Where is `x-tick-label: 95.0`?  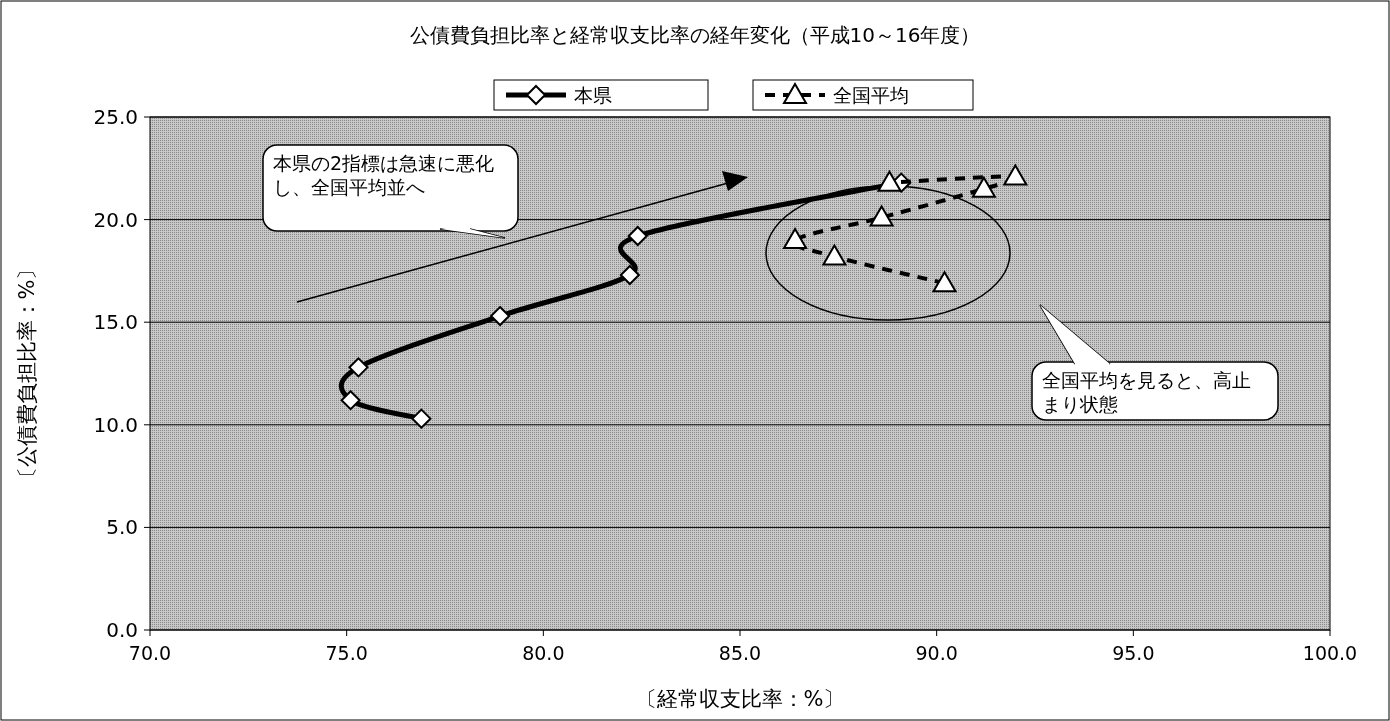
x-tick-label: 95.0 is located at coordinates (1133, 653).